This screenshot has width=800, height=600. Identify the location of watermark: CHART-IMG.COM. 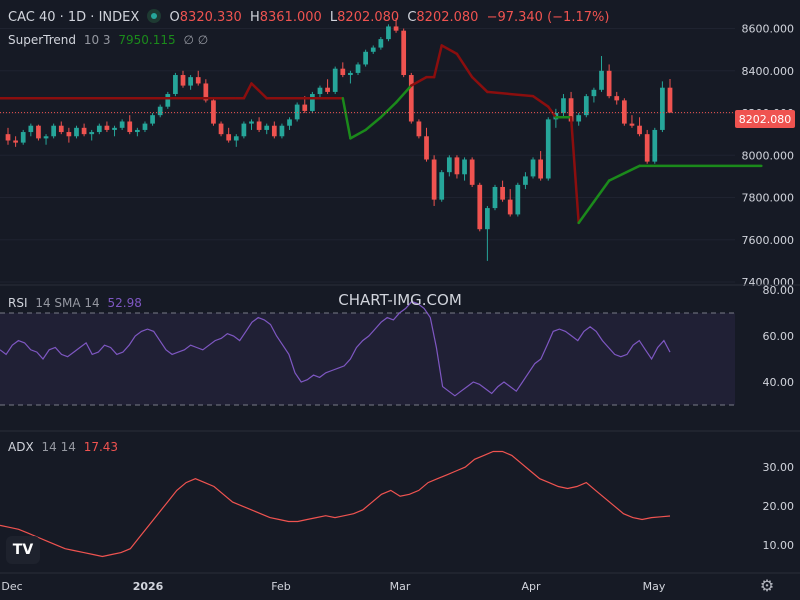
(400, 300).